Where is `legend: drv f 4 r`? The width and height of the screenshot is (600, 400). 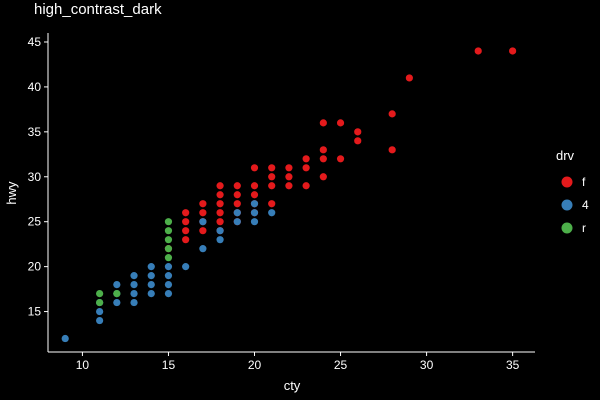
legend: drv f 4 r is located at coordinates (572, 191).